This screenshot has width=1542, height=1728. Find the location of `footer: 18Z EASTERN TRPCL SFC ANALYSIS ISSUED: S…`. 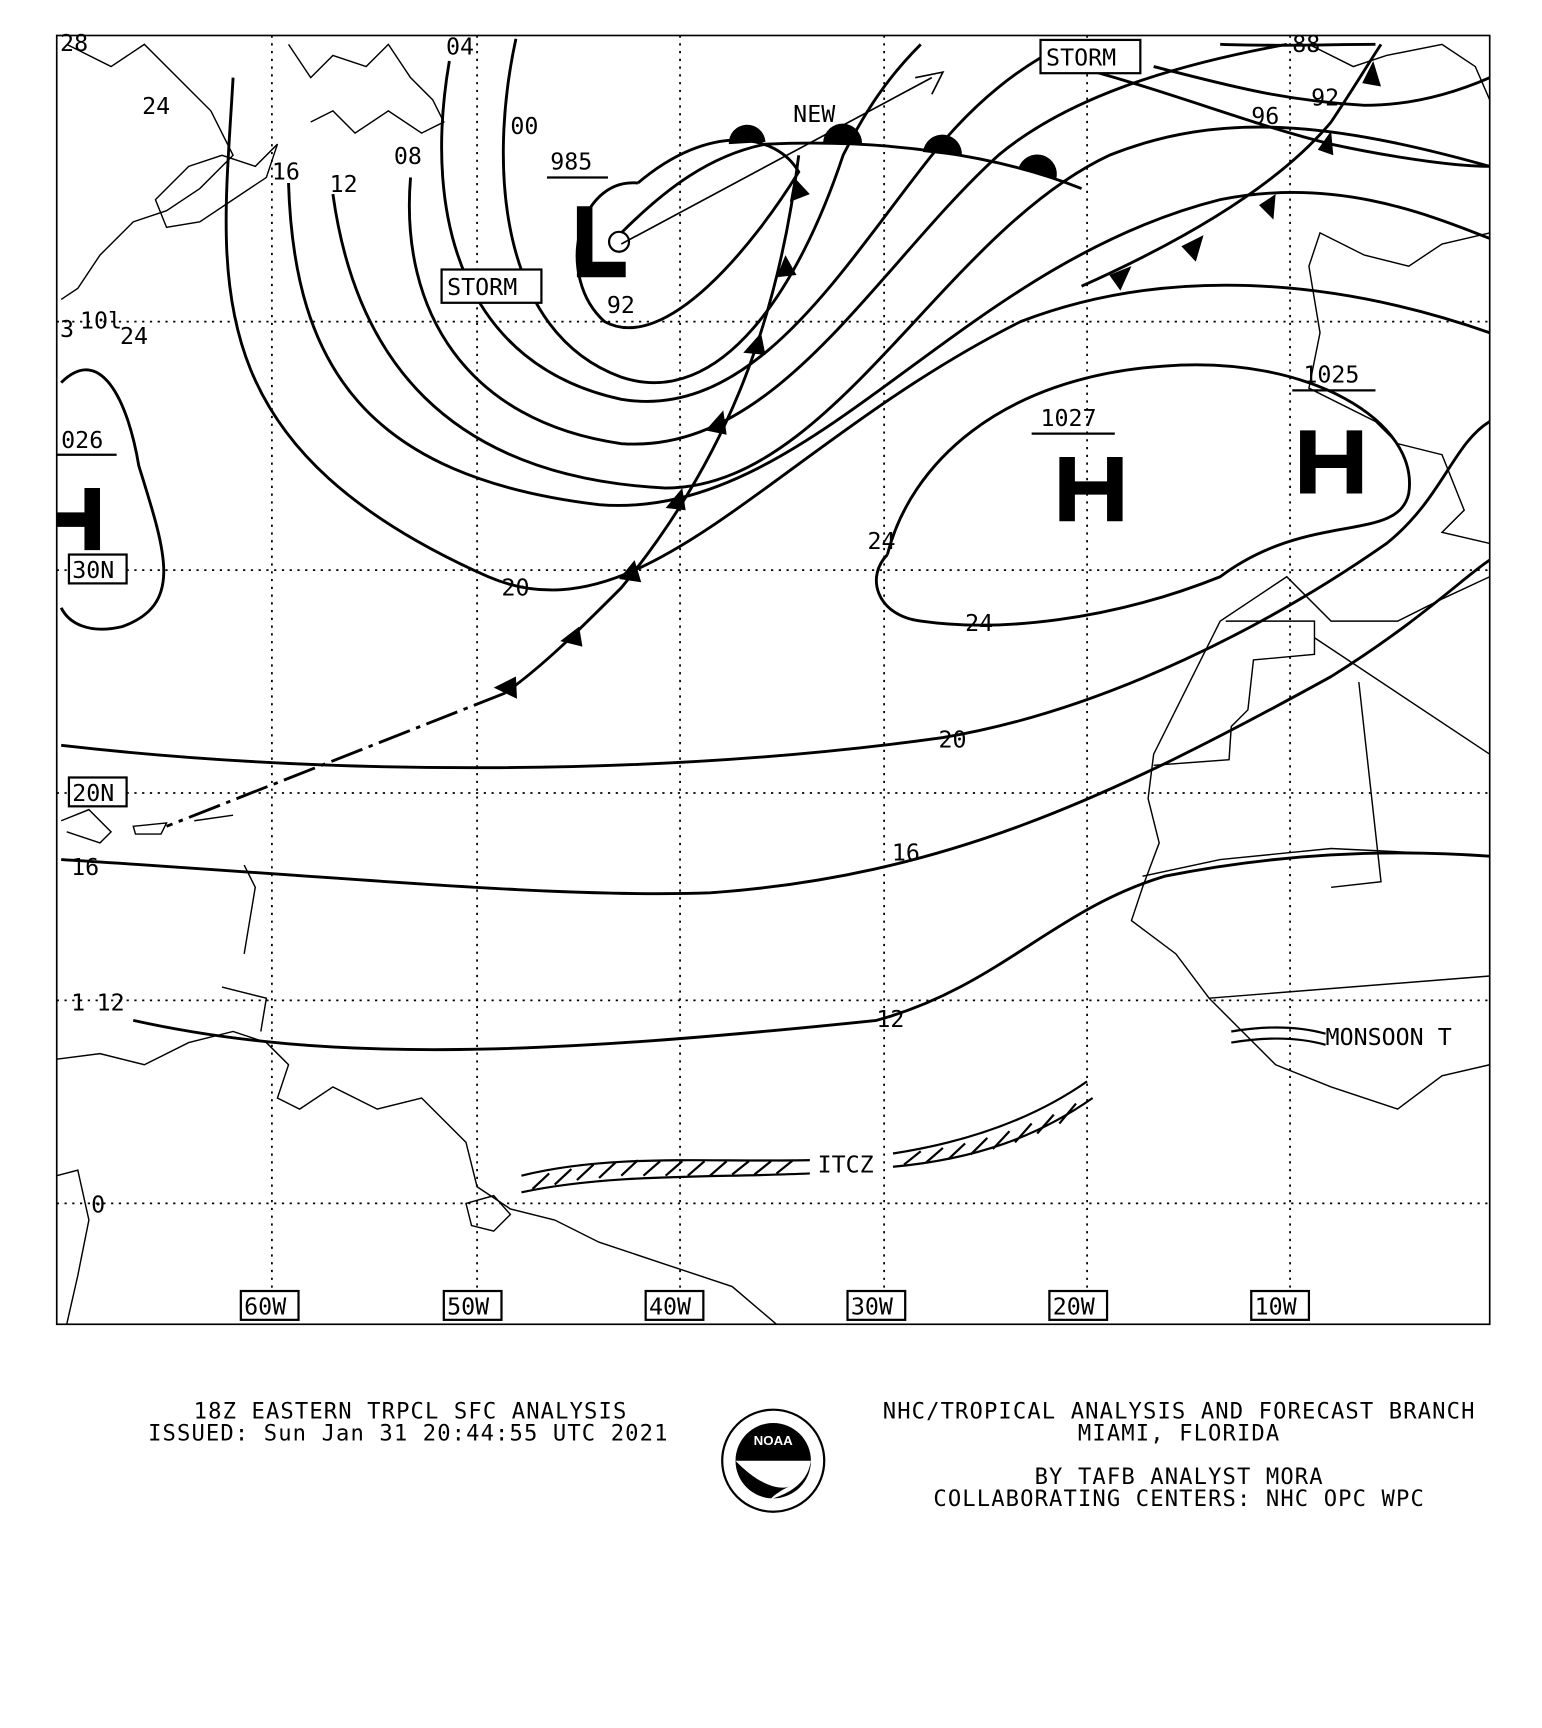

footer: 18Z EASTERN TRPCL SFC ANALYSIS ISSUED: S… is located at coordinates (812, 1456).